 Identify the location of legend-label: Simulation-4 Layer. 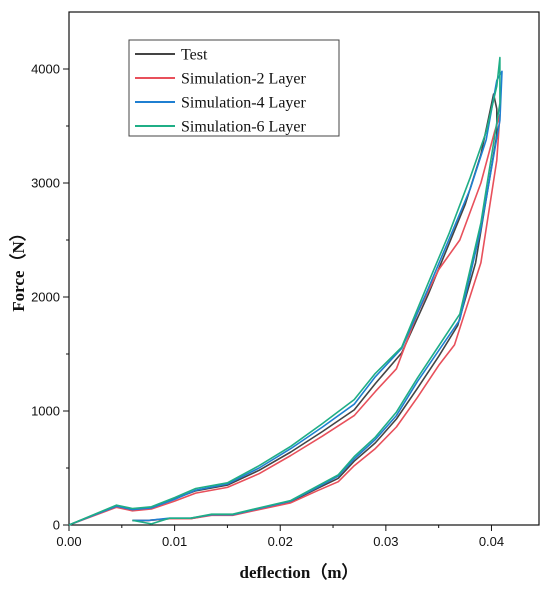
(244, 103).